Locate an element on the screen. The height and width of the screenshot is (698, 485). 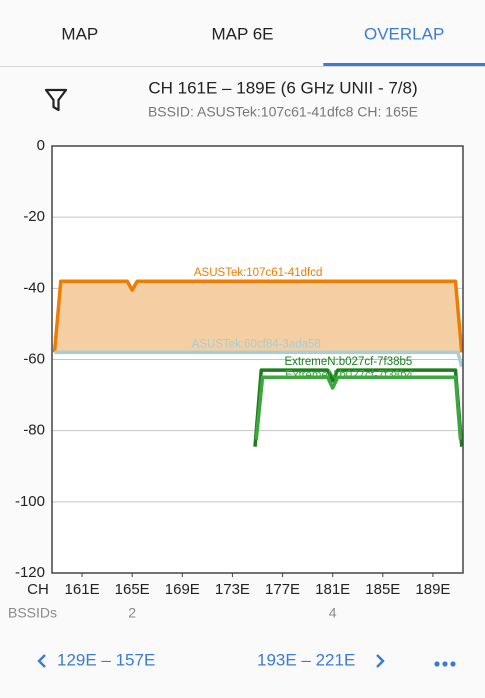
header-subtitle: BSSID: ASUSTek:107c61-41dfc8 CH: 165E is located at coordinates (283, 112).